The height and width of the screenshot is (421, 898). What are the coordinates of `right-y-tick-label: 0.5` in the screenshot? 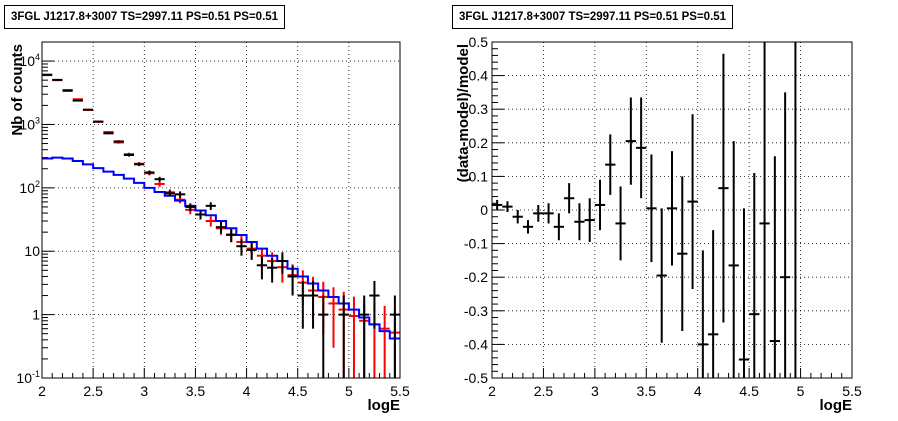 It's located at (479, 42).